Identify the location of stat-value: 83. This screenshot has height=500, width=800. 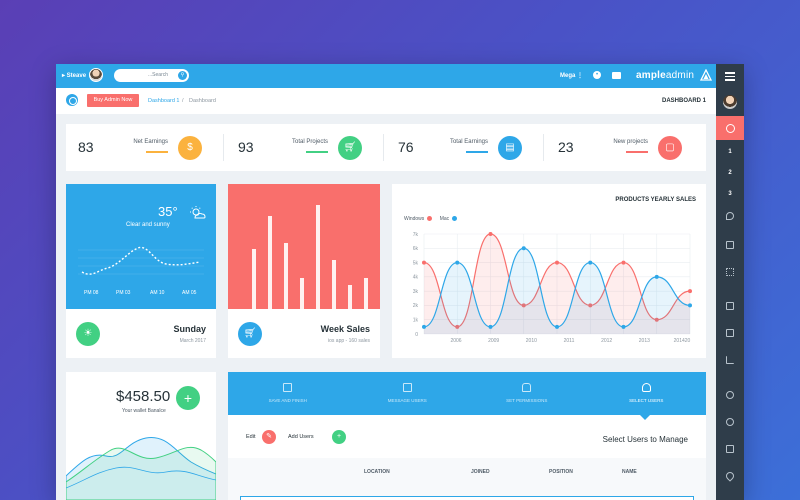
(86, 147).